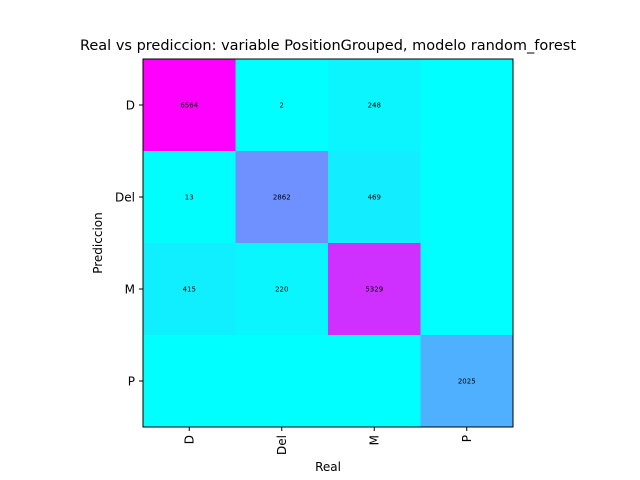 The height and width of the screenshot is (480, 640). What do you see at coordinates (328, 467) in the screenshot?
I see `x-axis-label: Real` at bounding box center [328, 467].